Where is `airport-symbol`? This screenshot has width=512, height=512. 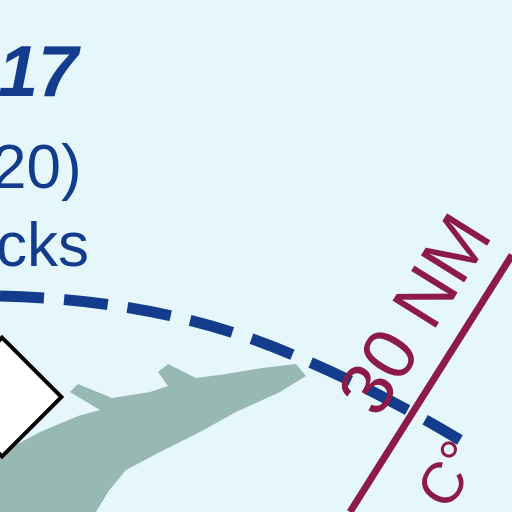 airport-symbol is located at coordinates (32, 397).